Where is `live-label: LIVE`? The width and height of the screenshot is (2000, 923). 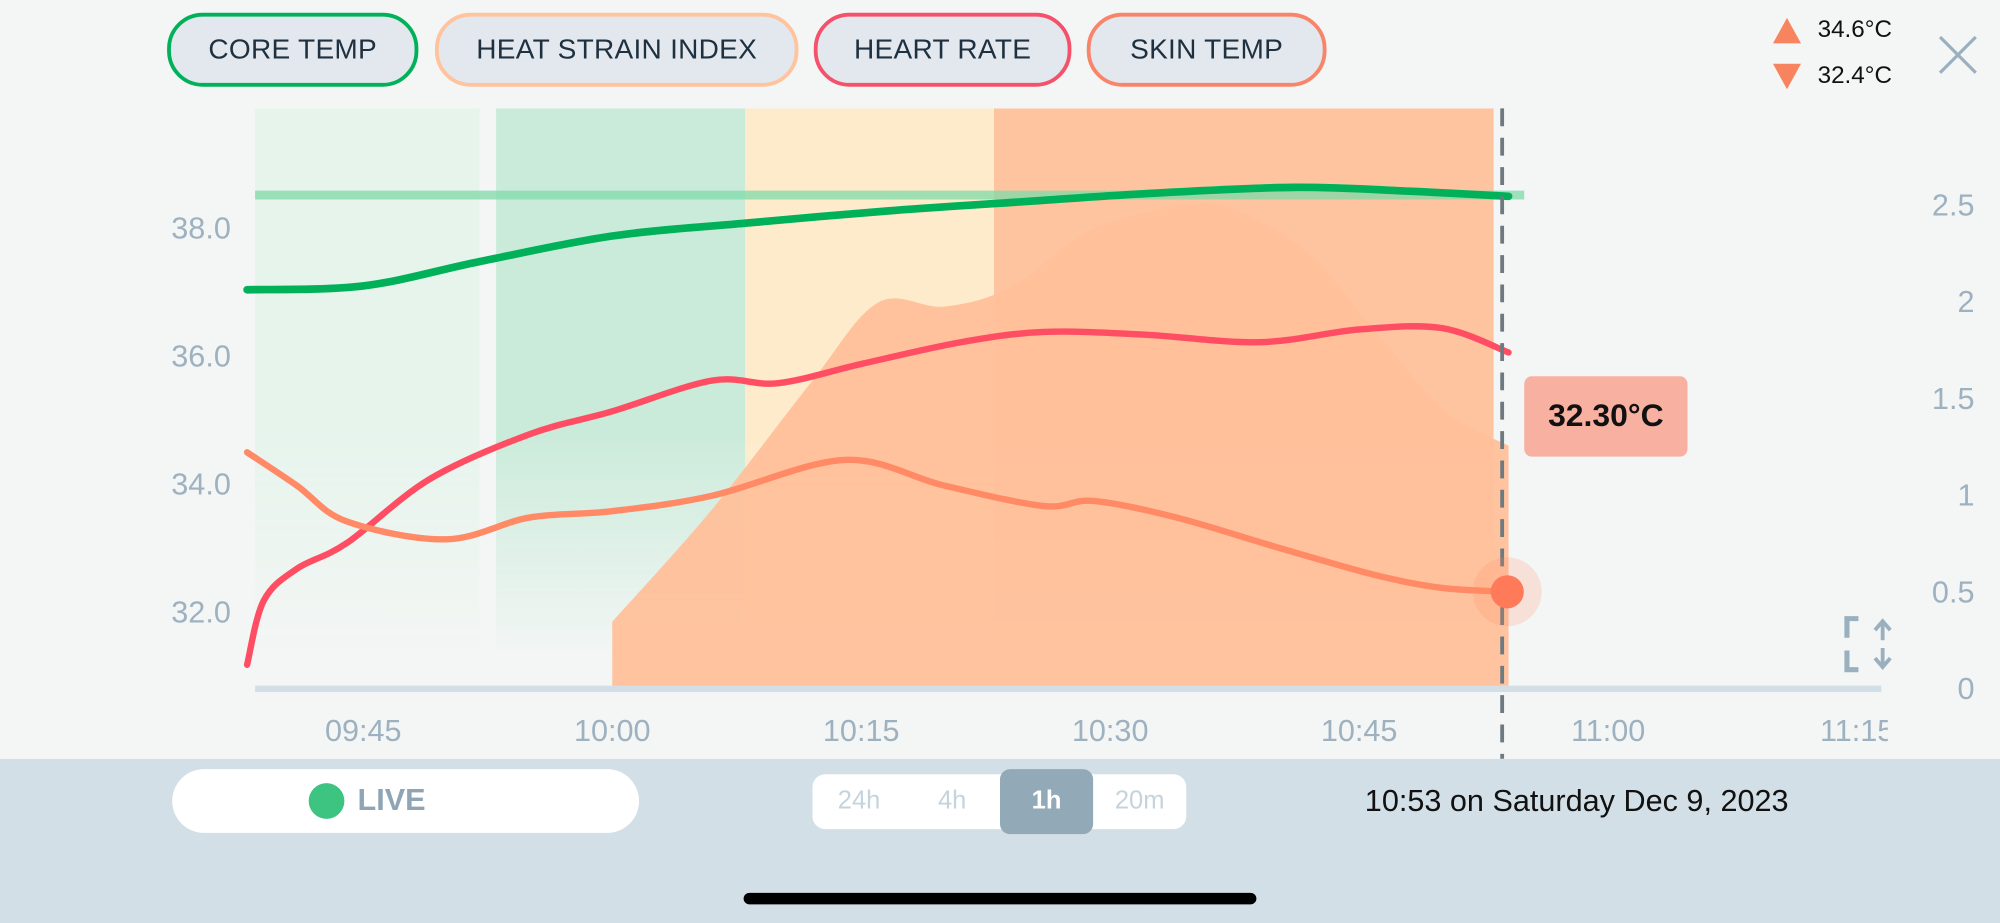 live-label: LIVE is located at coordinates (391, 800).